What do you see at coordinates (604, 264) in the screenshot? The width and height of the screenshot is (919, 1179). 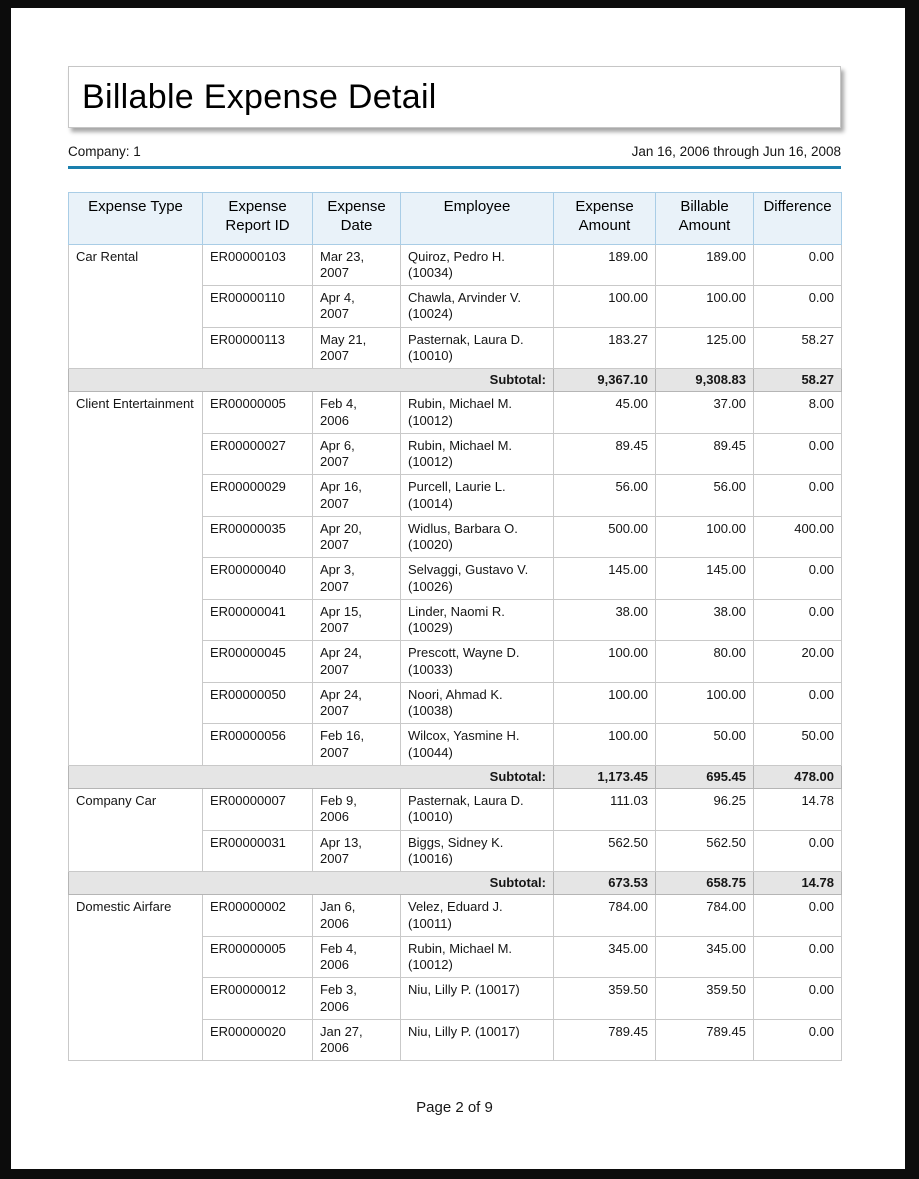 I see `expense-amount-cell: 189.00` at bounding box center [604, 264].